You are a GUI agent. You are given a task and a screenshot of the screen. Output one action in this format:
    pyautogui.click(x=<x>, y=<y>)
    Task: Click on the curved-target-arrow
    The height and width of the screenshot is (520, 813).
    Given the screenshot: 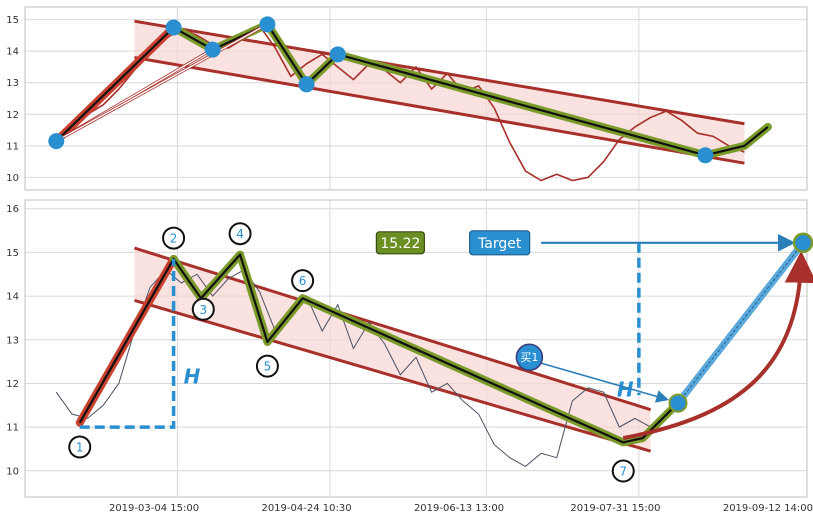 What is the action you would take?
    pyautogui.click(x=717, y=345)
    